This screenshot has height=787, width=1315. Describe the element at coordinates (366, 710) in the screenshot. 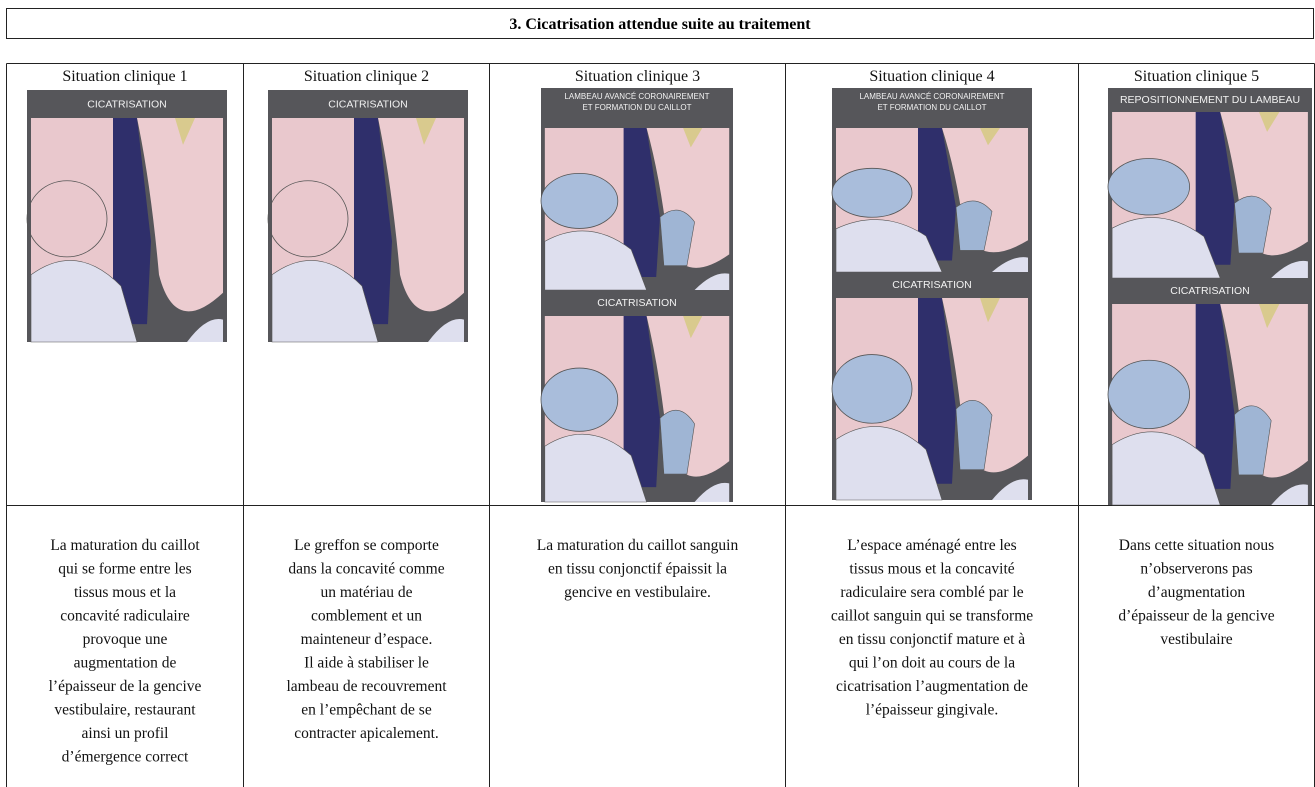

I see `cell-text: en l’empêchant de se` at that location.